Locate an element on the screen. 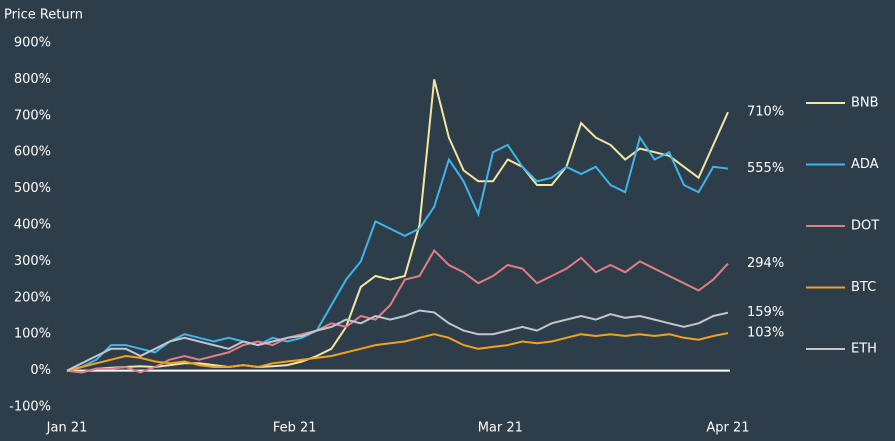  legend-label: ETH is located at coordinates (864, 349).